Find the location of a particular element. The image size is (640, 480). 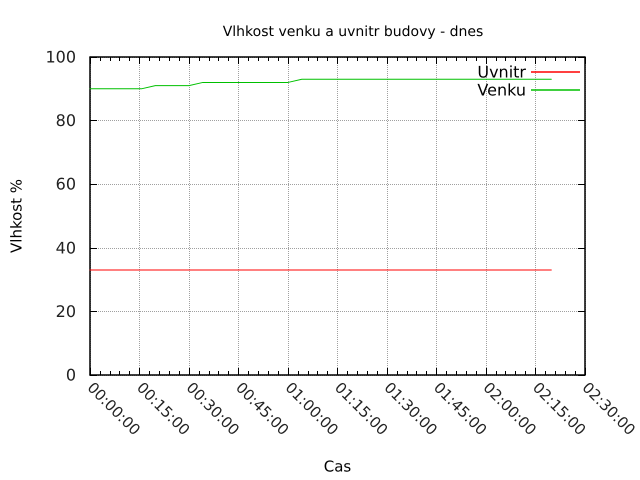

y-tick-label: 0 is located at coordinates (71, 375).